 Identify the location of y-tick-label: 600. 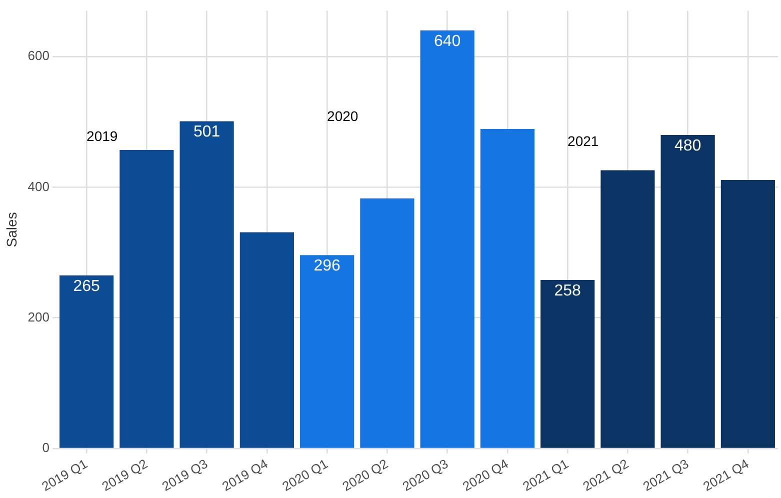
(39, 56).